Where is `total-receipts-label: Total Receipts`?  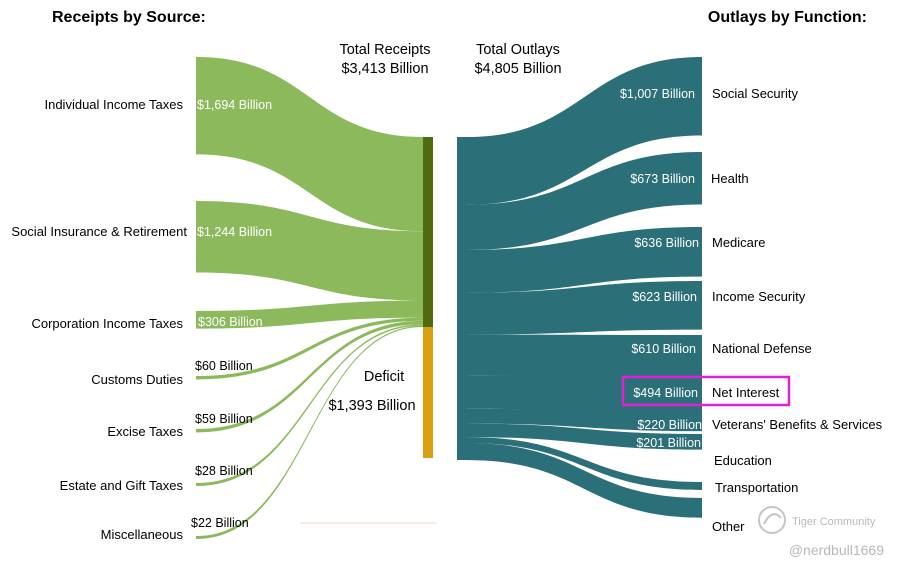
total-receipts-label: Total Receipts is located at coordinates (384, 50).